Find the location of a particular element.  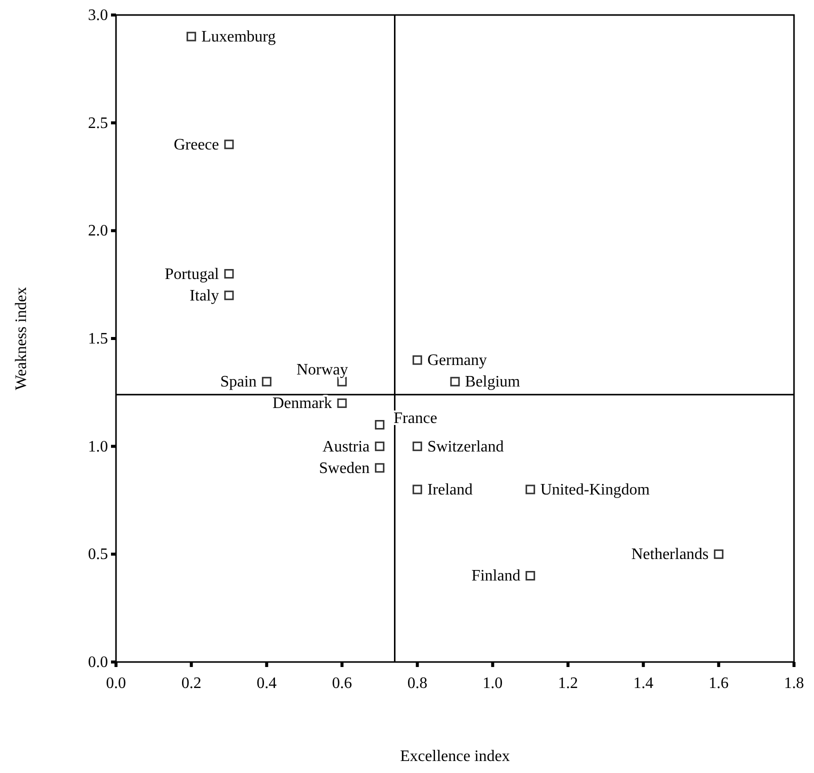

series-label: Luxemburg is located at coordinates (238, 37).